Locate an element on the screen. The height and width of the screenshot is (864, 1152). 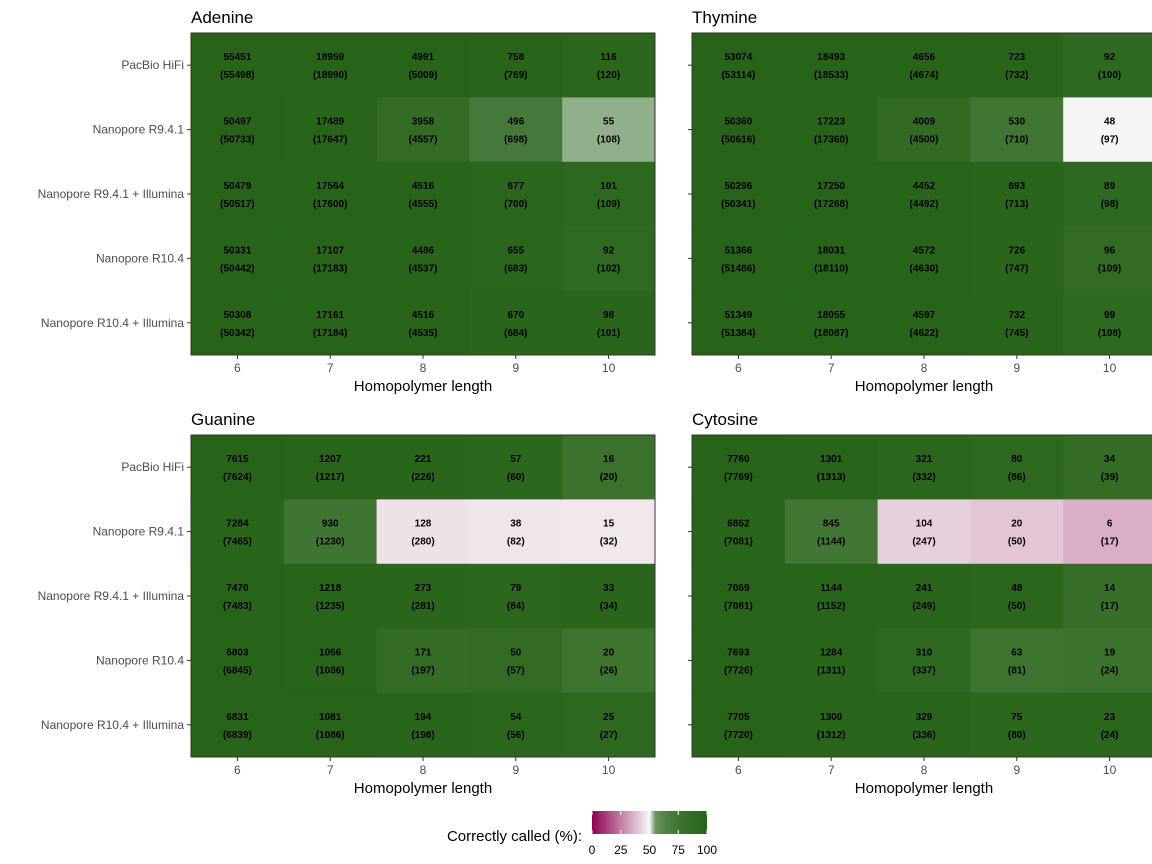
cell-correct-label: 38 is located at coordinates (516, 524).